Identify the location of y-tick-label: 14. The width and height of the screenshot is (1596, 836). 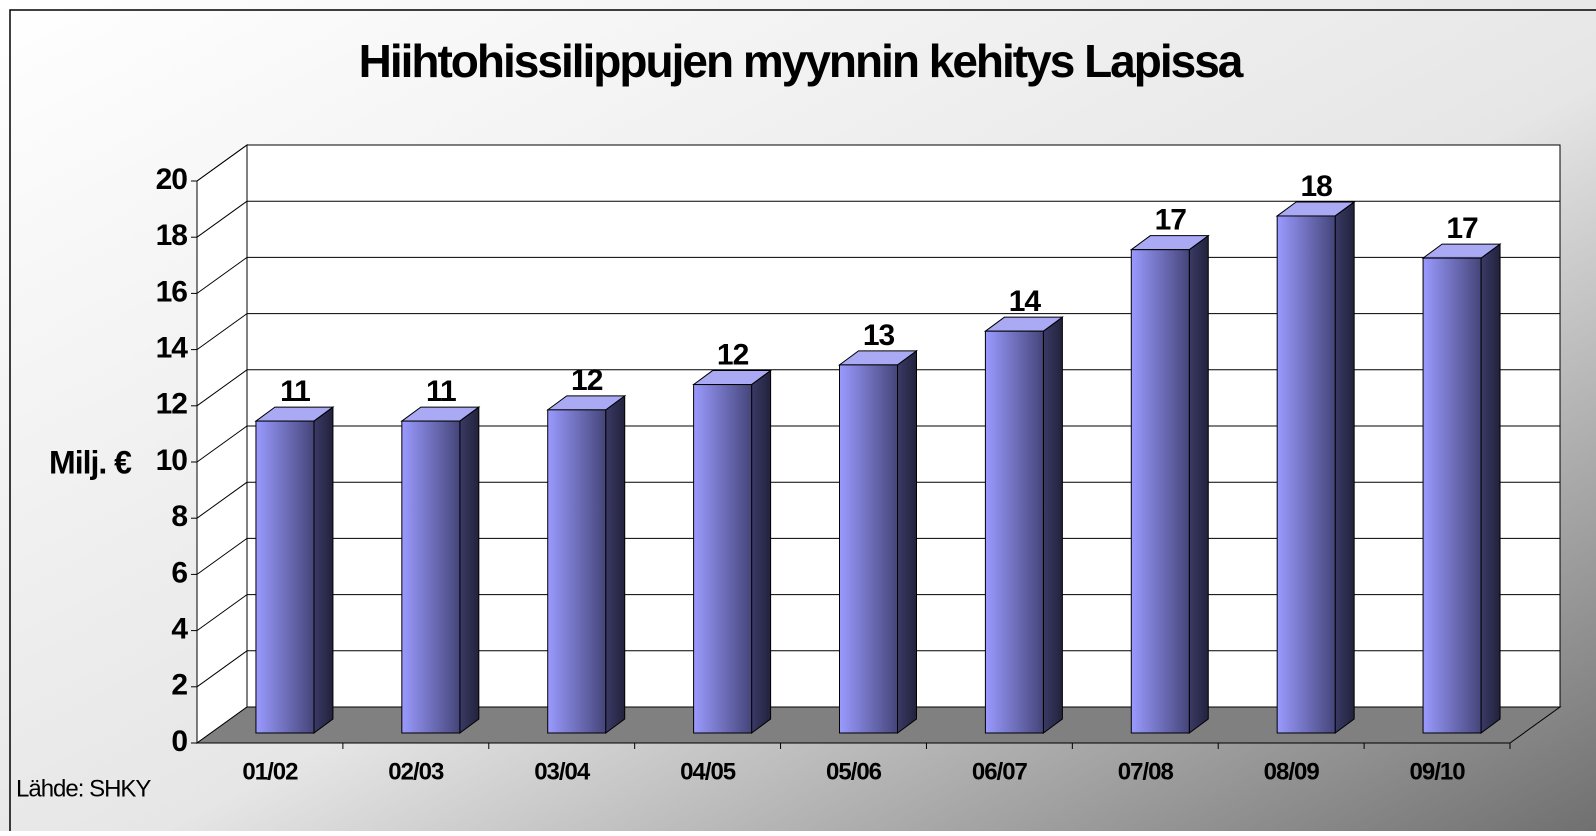
(172, 348).